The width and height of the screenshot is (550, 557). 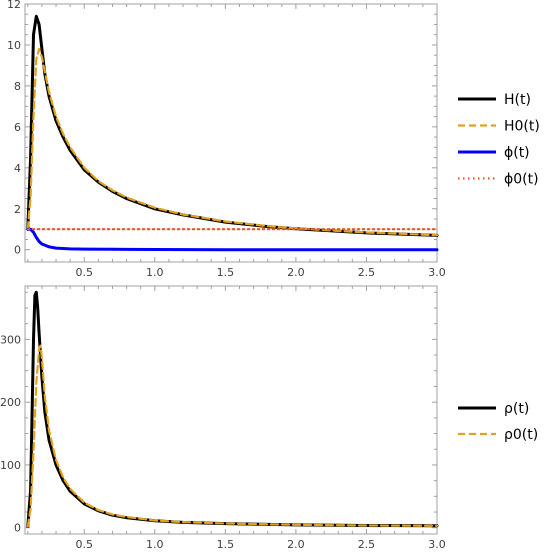 I want to click on legend-label: H(t), so click(x=517, y=100).